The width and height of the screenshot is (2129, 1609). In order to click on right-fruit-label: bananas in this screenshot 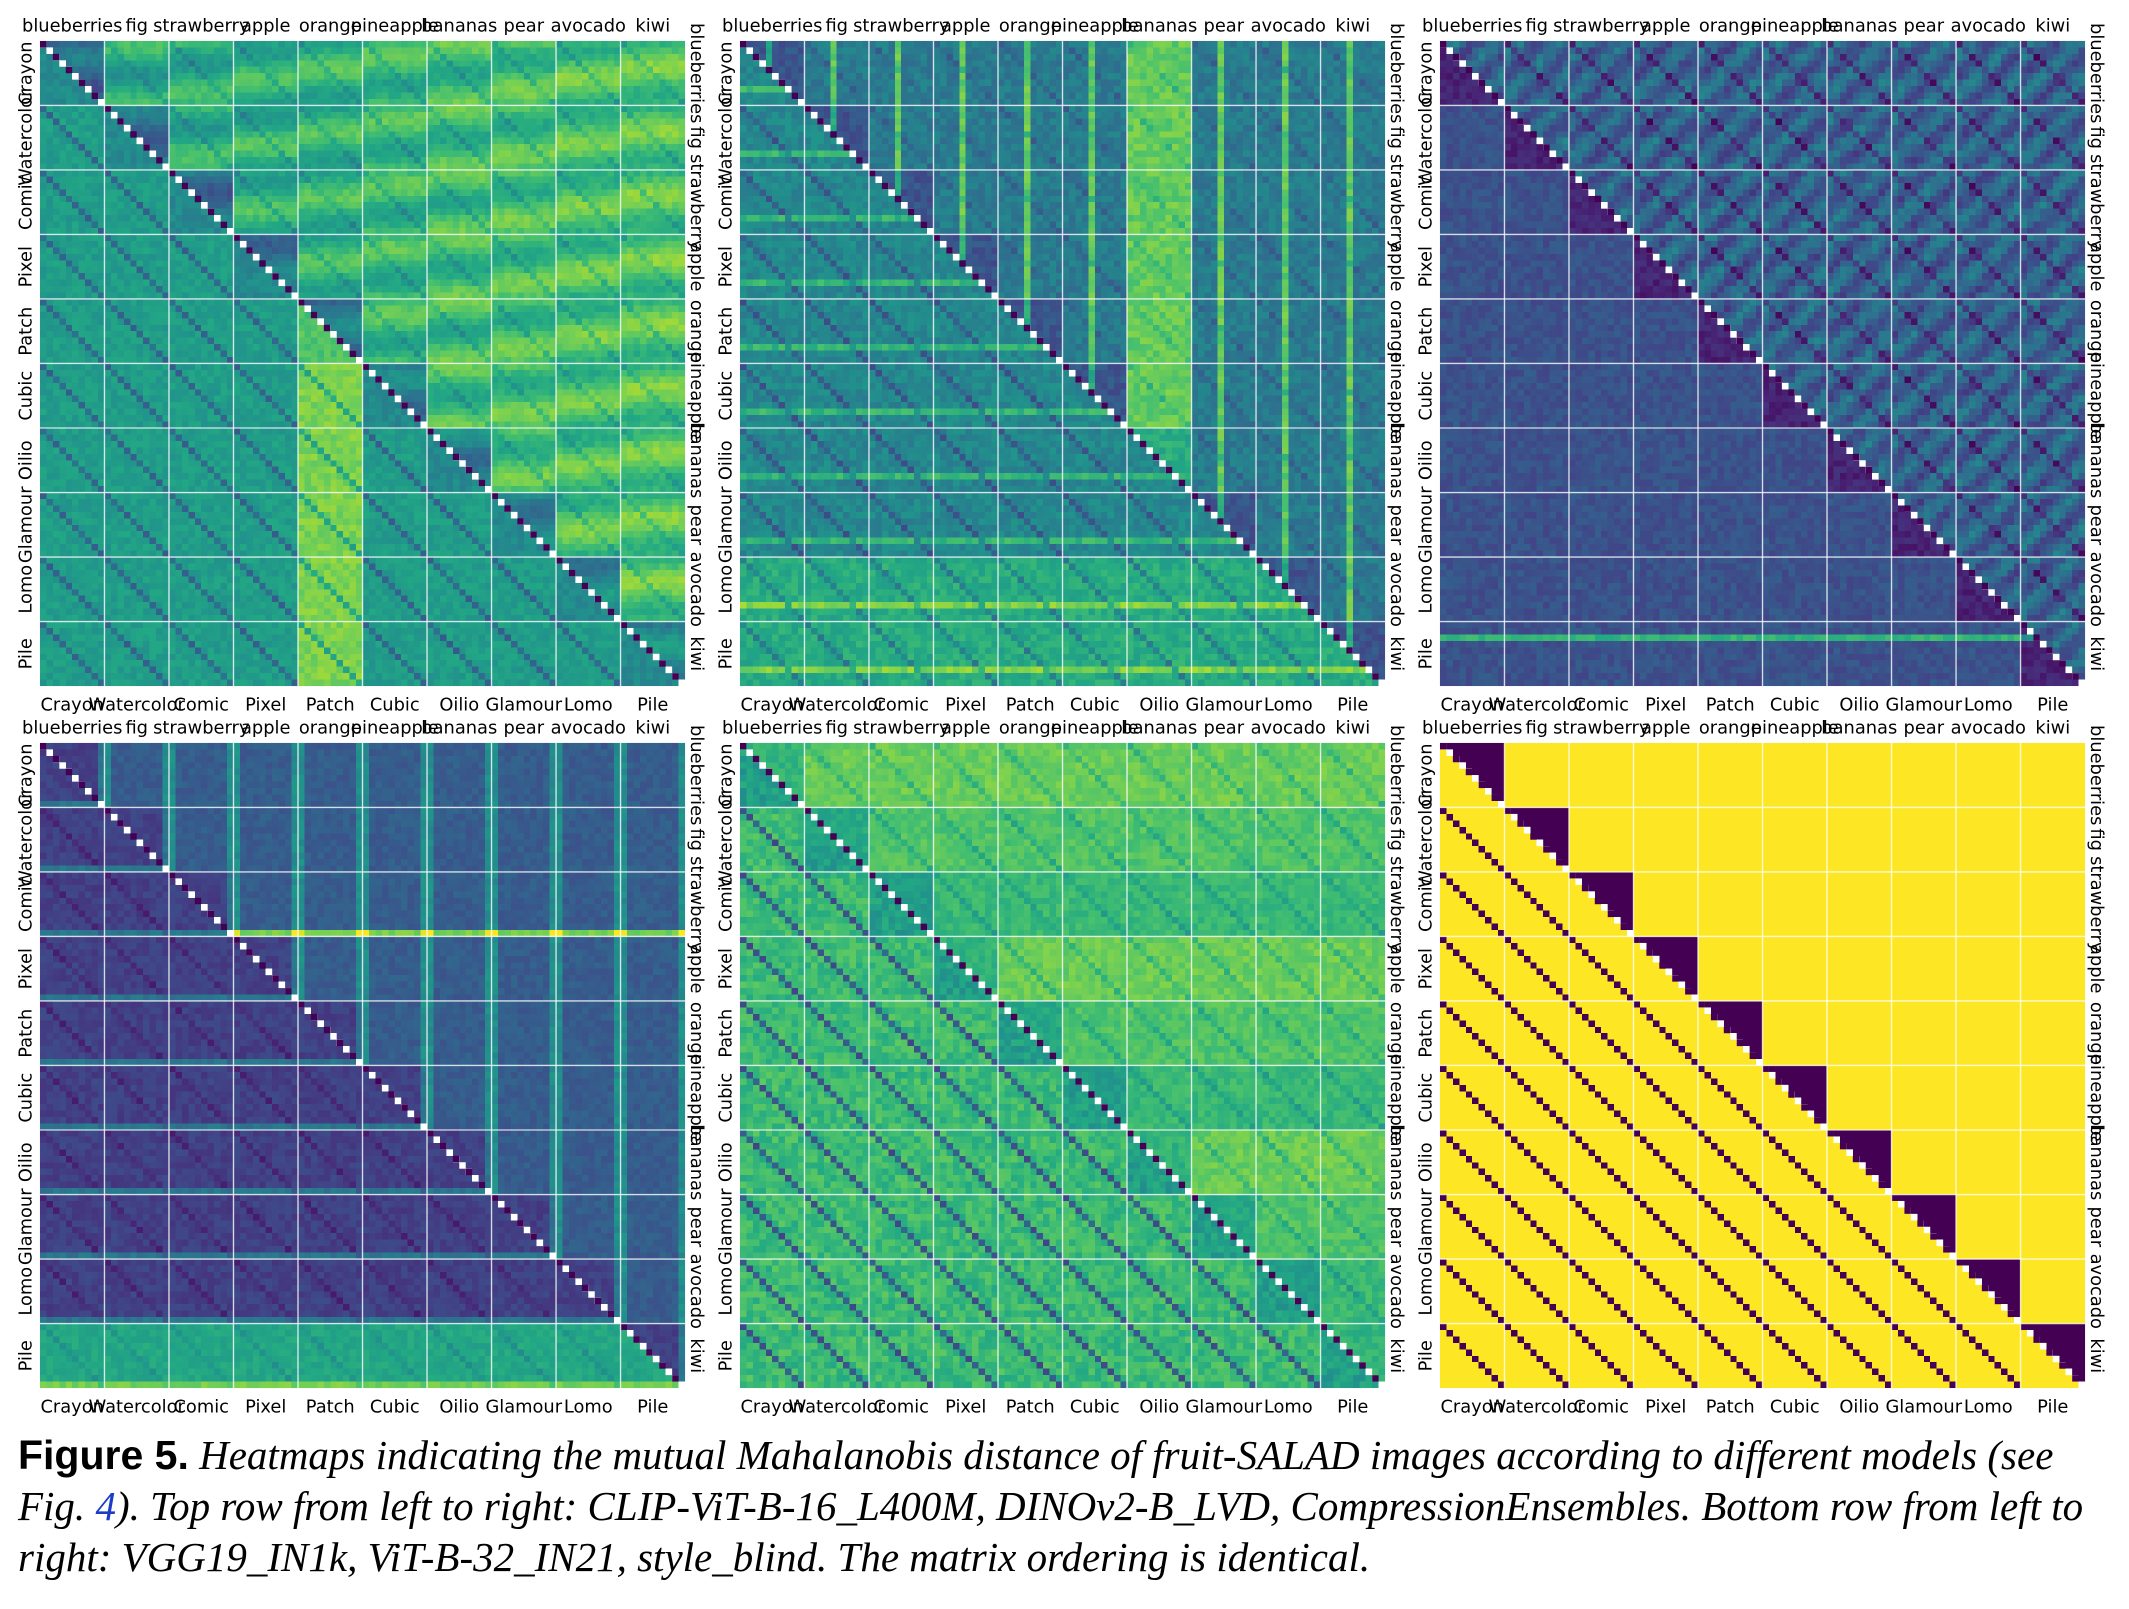, I will do `click(2096, 1162)`.